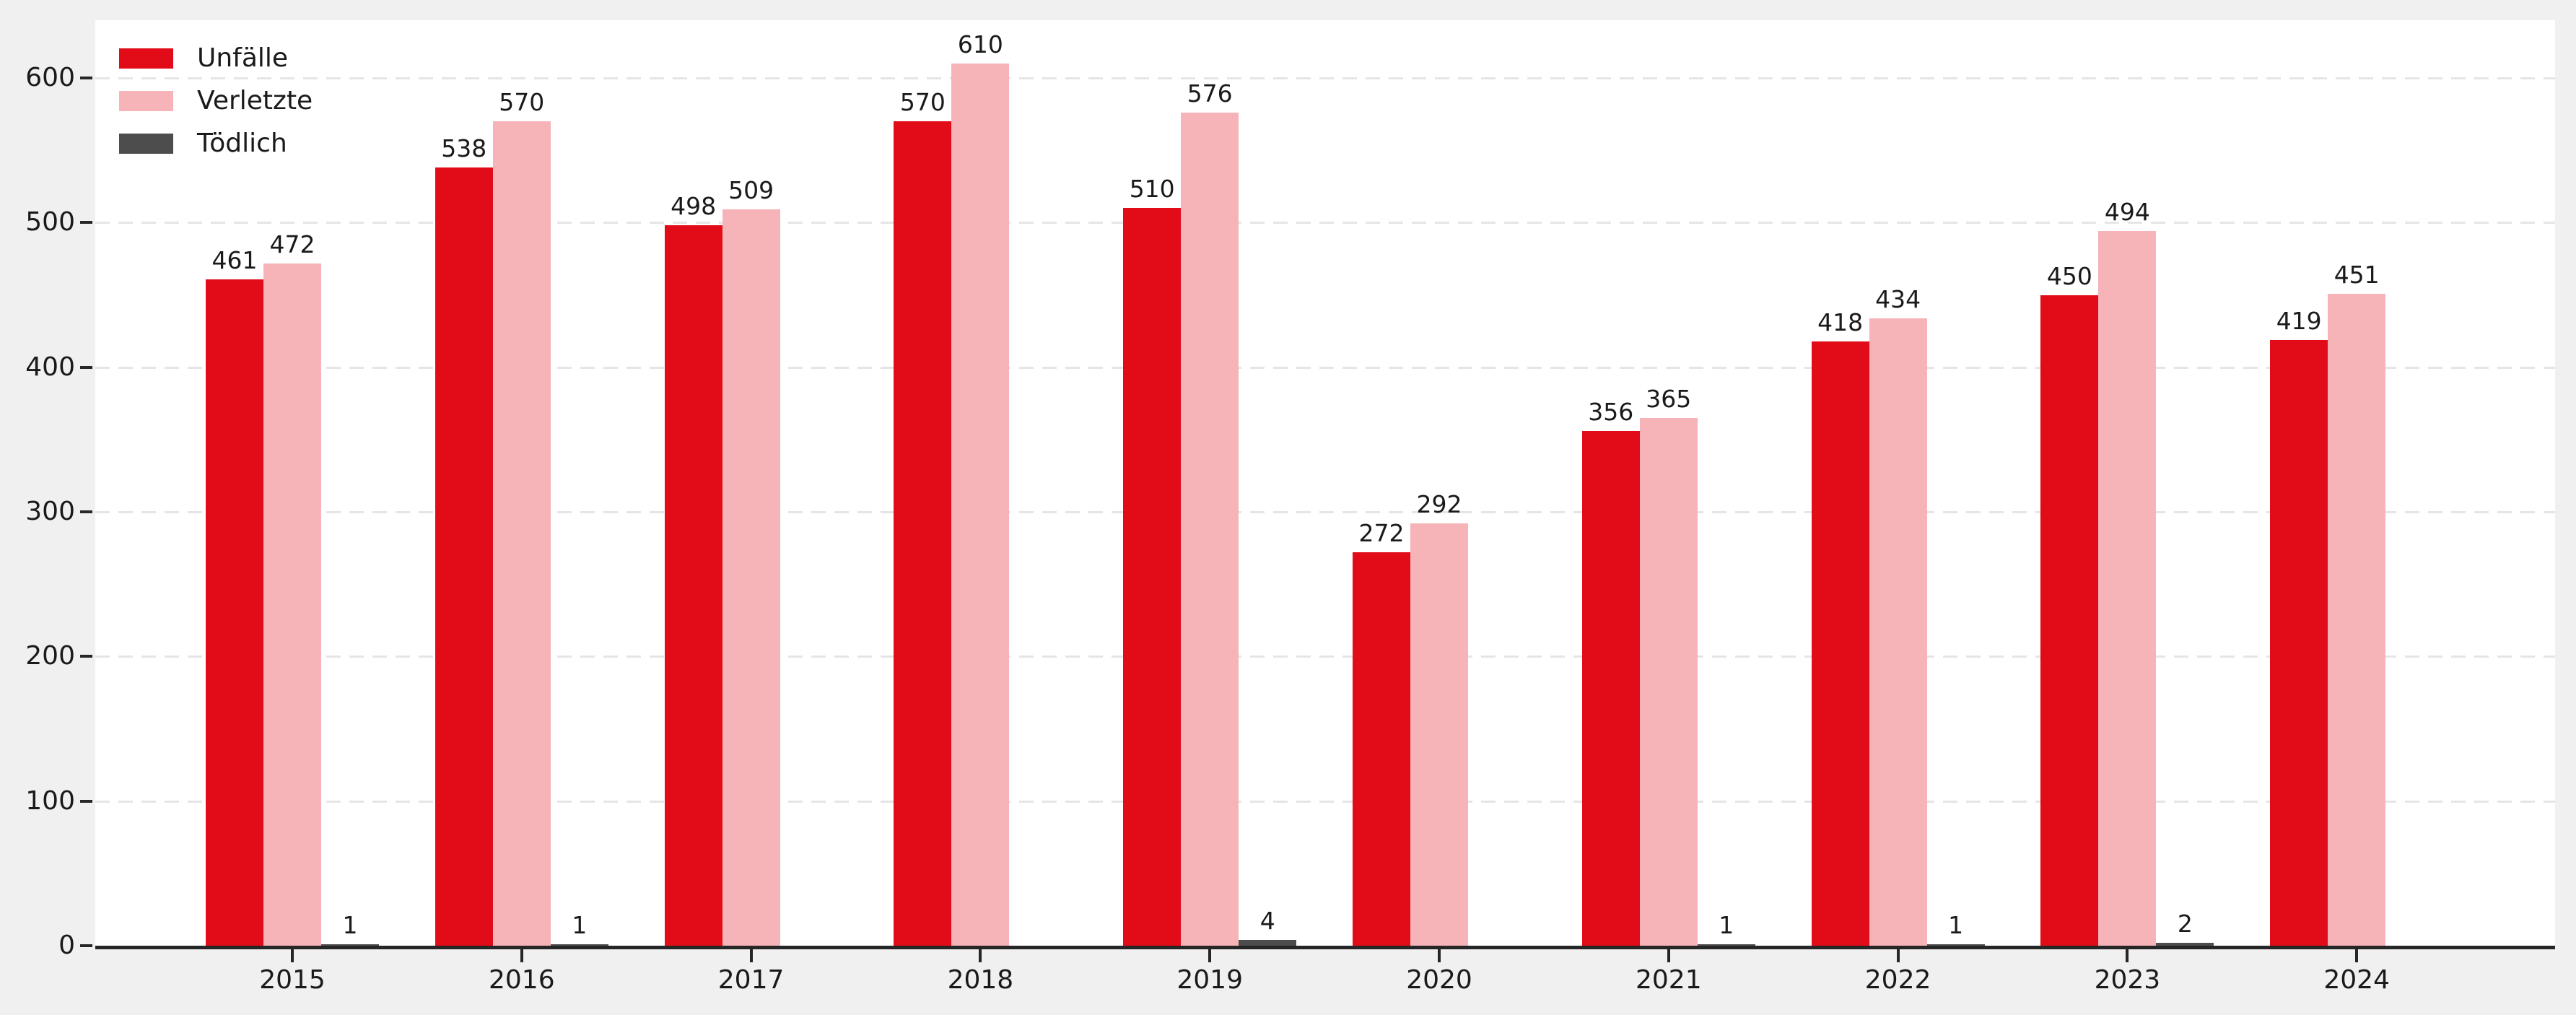  What do you see at coordinates (922, 102) in the screenshot?
I see `bar-label-unfälle-2018: 570` at bounding box center [922, 102].